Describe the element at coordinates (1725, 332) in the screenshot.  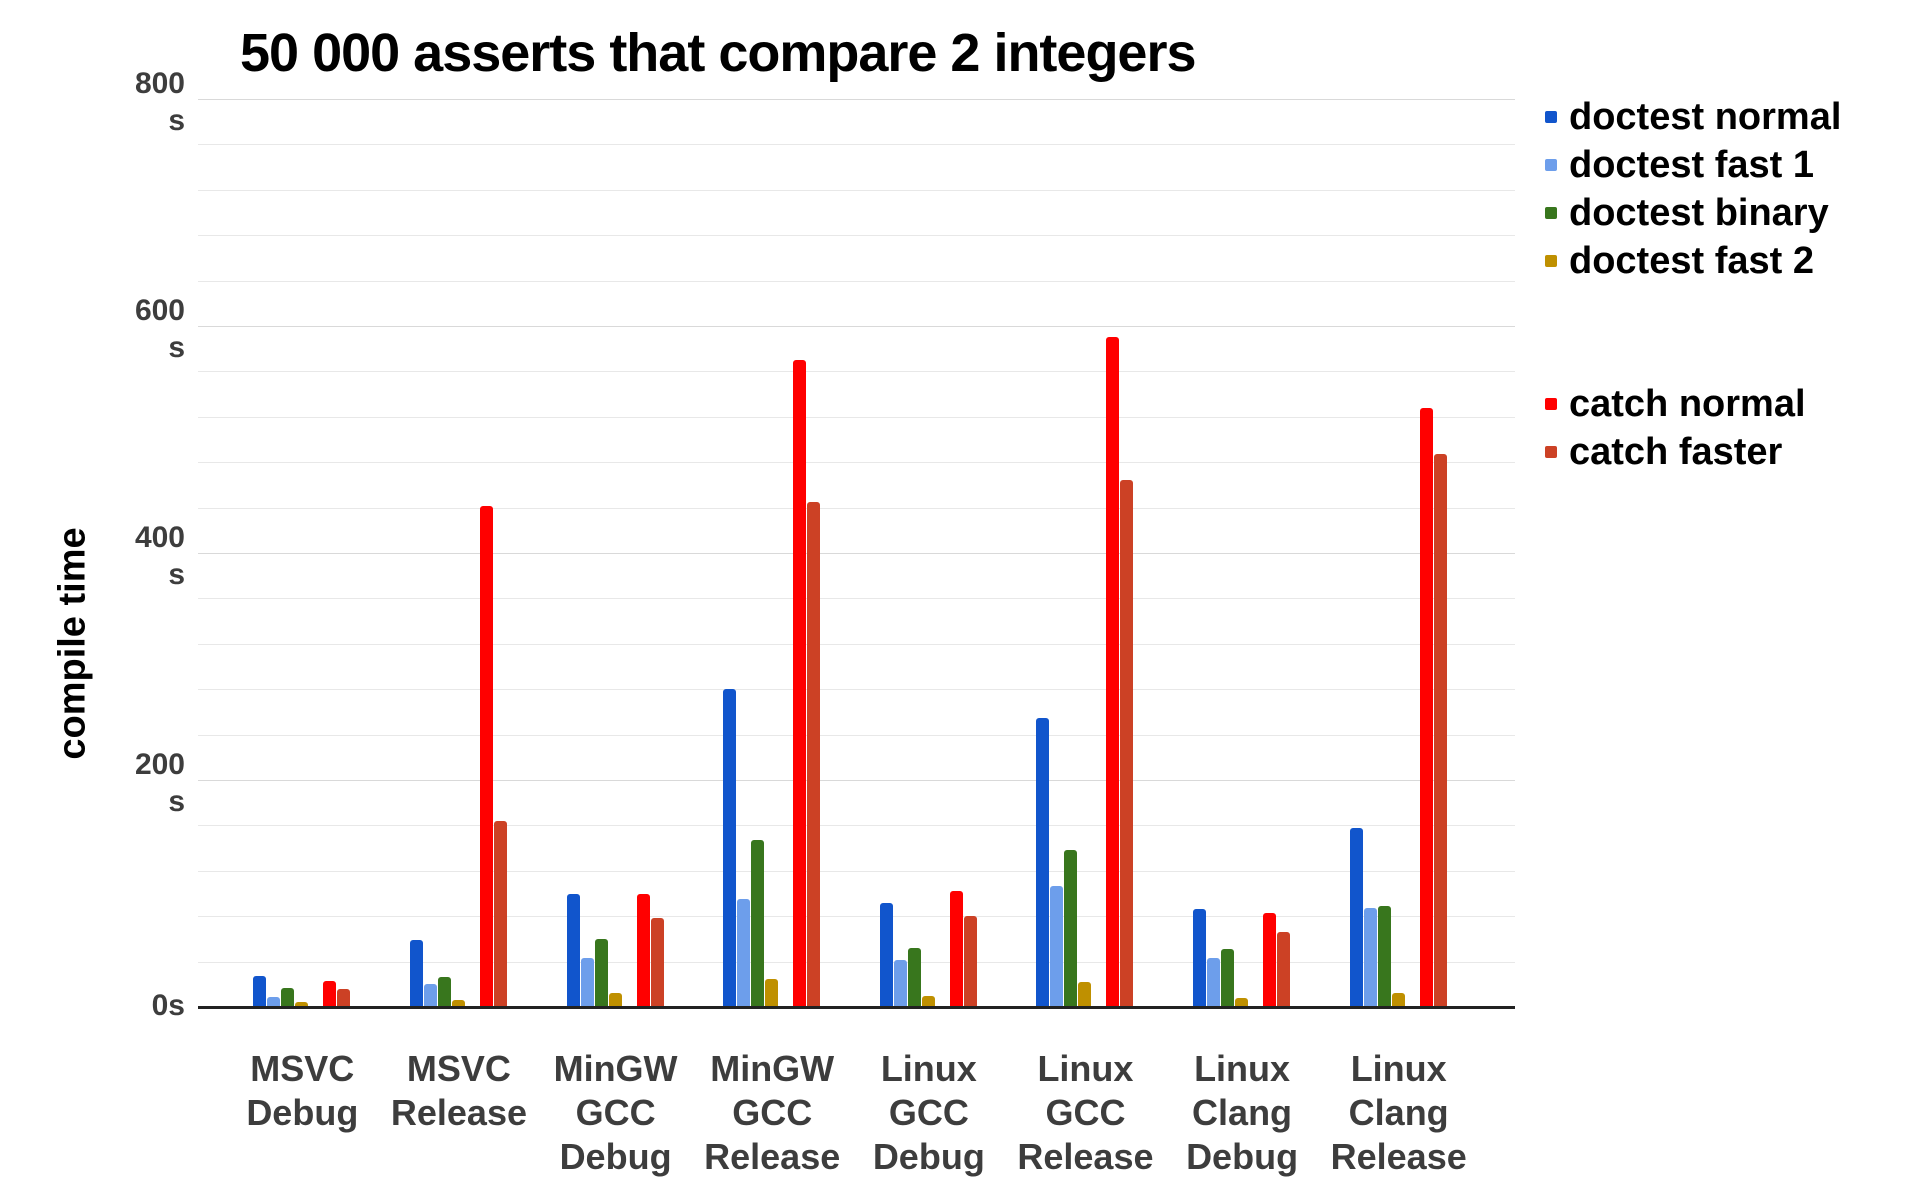
I see `legend-group-gap` at that location.